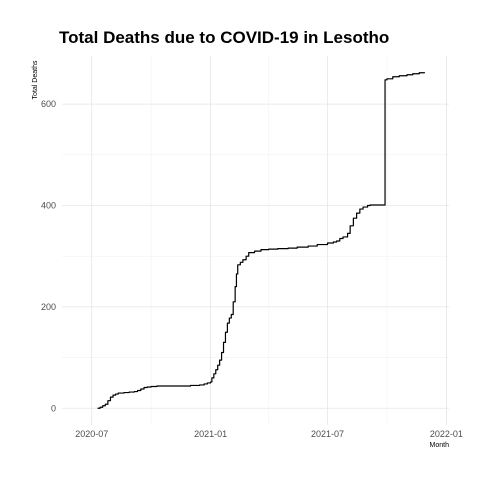 This screenshot has height=480, width=480. Describe the element at coordinates (48, 206) in the screenshot. I see `y-tick-label: 400` at that location.